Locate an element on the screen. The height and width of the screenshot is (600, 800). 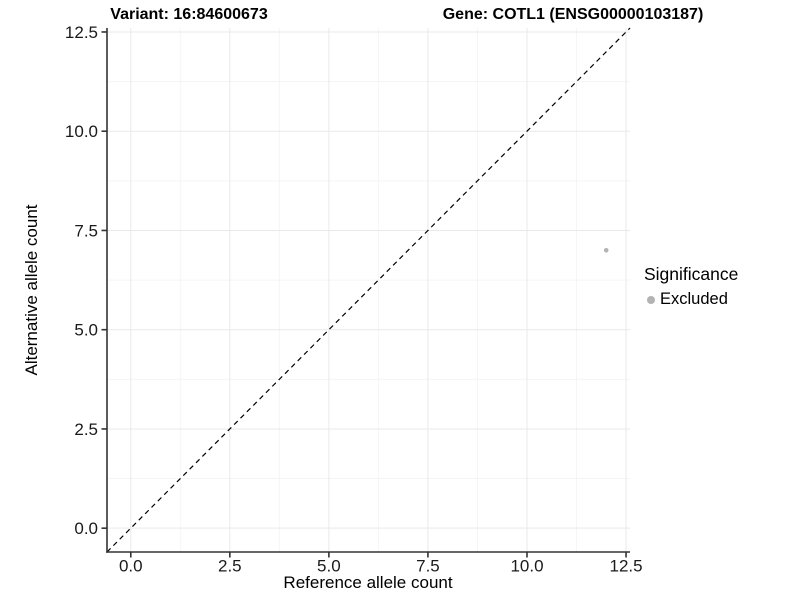
data-points is located at coordinates (606, 250).